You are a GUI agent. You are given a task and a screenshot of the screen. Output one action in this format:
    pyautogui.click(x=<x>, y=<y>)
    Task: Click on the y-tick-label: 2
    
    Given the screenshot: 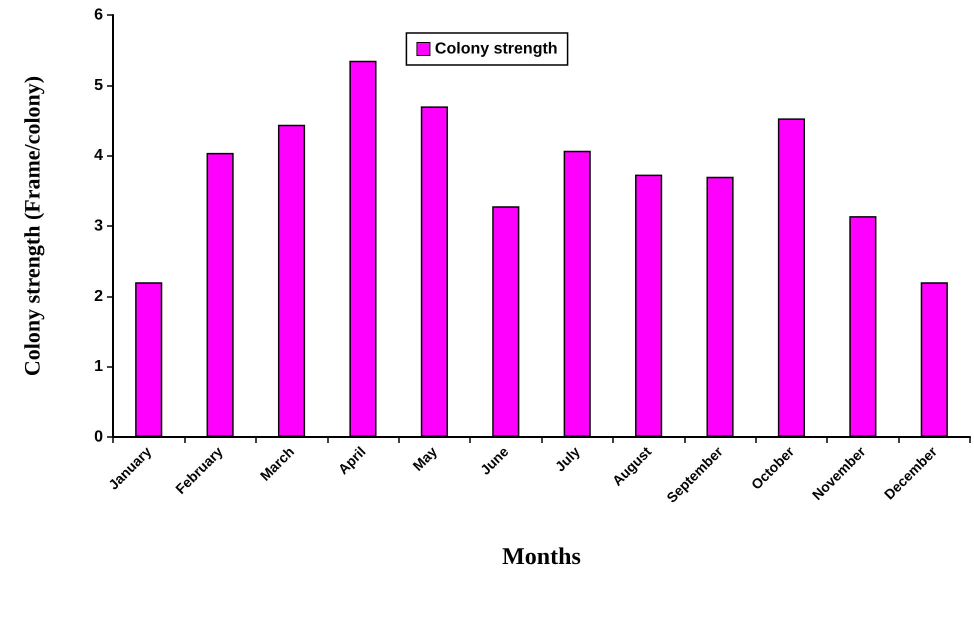 What is the action you would take?
    pyautogui.click(x=99, y=296)
    